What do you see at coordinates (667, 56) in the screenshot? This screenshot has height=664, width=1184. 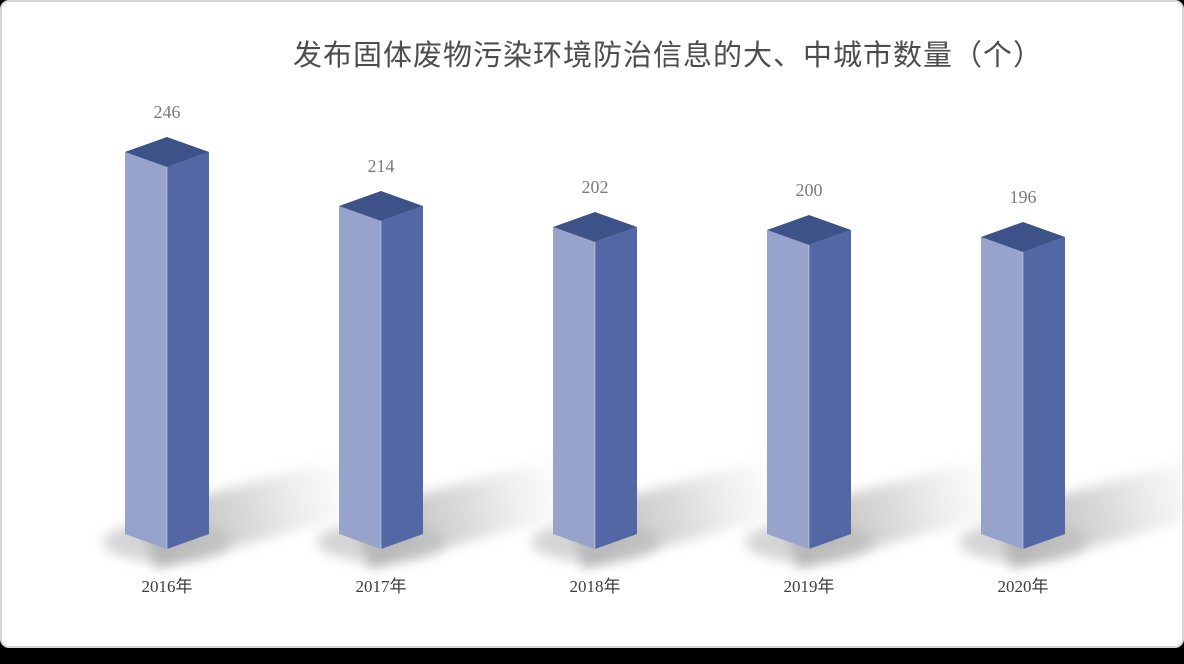 I see `chart-title: 发布固体废物污染环境防治信息的大、中城市数量（个）` at bounding box center [667, 56].